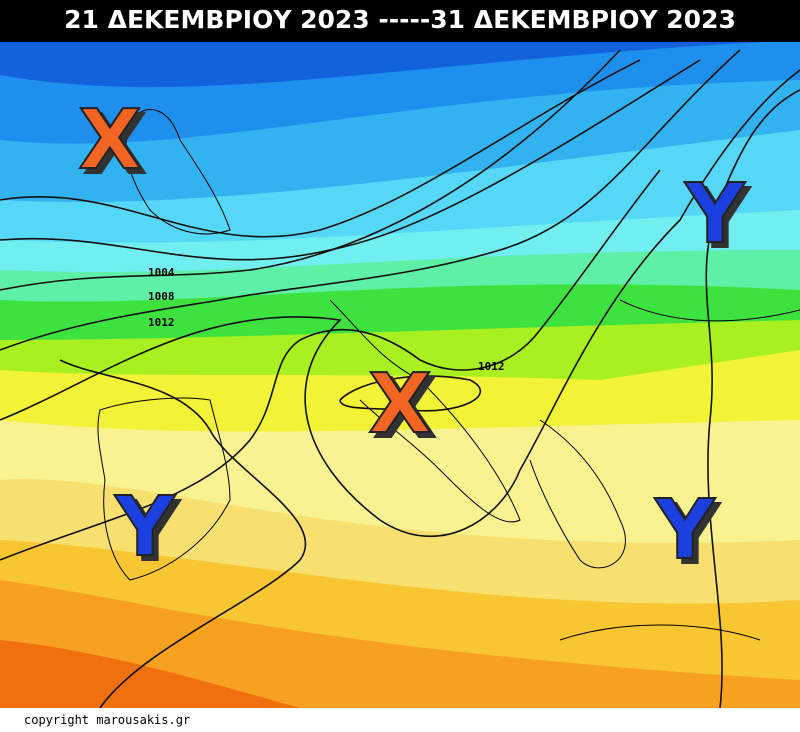 The height and width of the screenshot is (732, 800). What do you see at coordinates (161, 296) in the screenshot?
I see `isobar-label: 1008` at bounding box center [161, 296].